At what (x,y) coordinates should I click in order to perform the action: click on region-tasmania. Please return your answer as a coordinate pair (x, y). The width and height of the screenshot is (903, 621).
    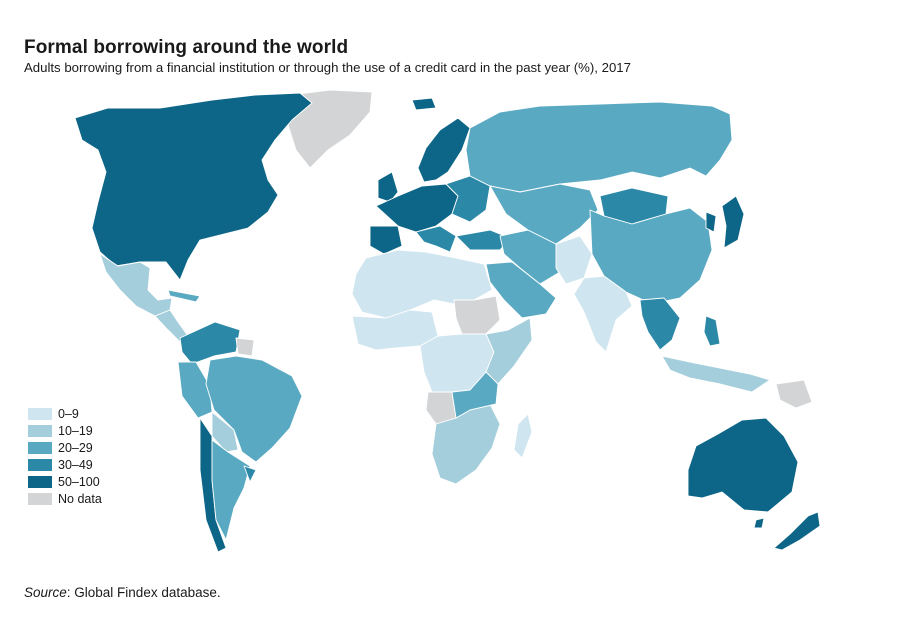
    Looking at the image, I should click on (759, 523).